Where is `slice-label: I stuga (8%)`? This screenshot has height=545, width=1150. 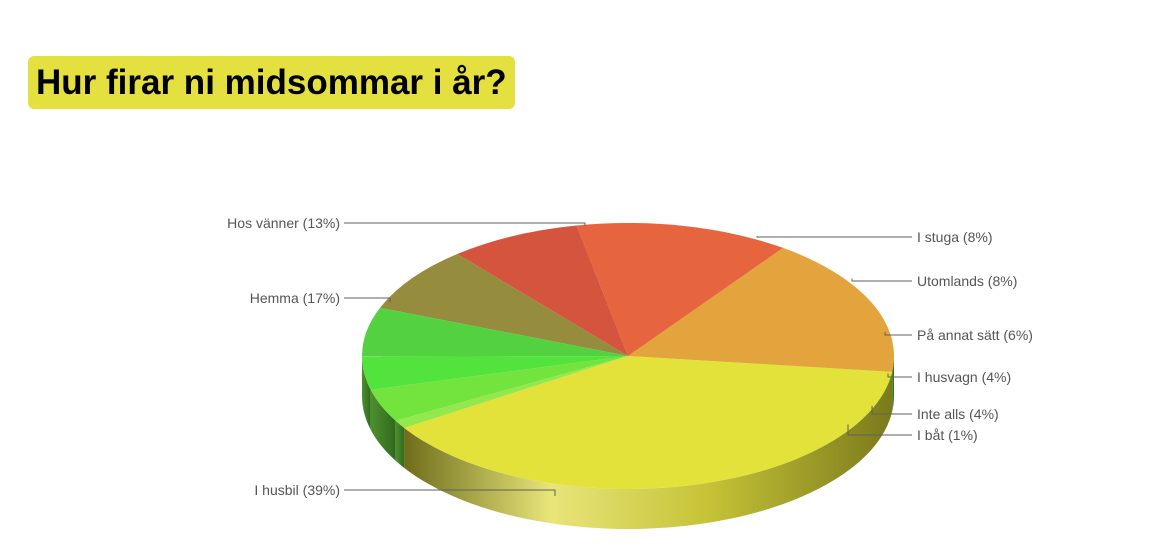 slice-label: I stuga (8%) is located at coordinates (954, 237).